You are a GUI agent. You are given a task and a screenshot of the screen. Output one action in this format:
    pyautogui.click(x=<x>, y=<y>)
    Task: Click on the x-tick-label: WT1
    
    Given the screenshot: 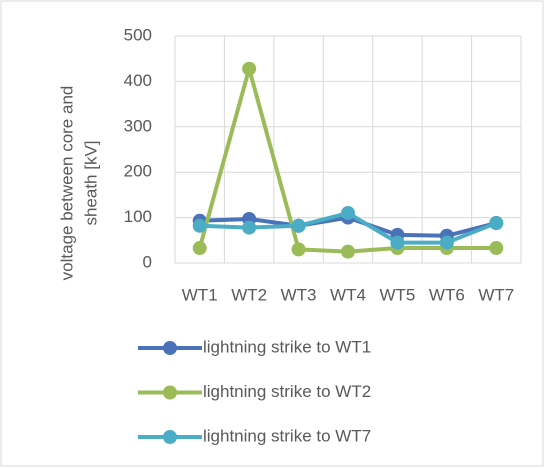 What is the action you would take?
    pyautogui.click(x=200, y=294)
    